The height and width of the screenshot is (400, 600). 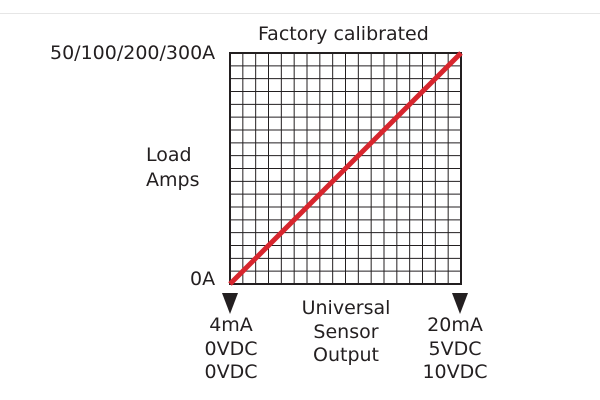 What do you see at coordinates (300, 13) in the screenshot?
I see `top-border-line` at bounding box center [300, 13].